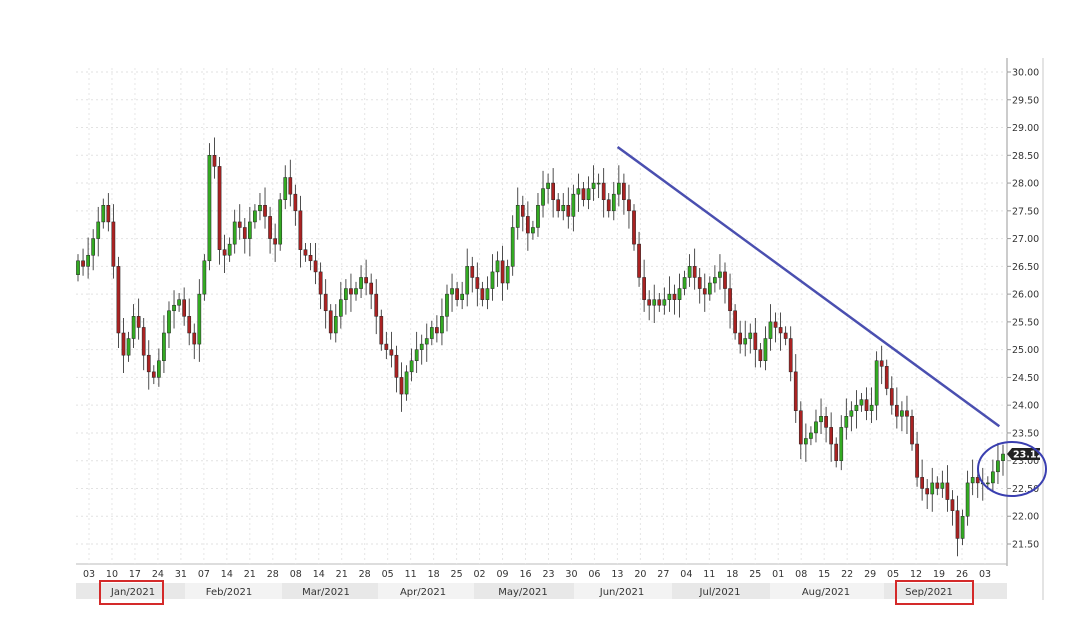  What do you see at coordinates (548, 574) in the screenshot?
I see `date-tick-label: 23` at bounding box center [548, 574].